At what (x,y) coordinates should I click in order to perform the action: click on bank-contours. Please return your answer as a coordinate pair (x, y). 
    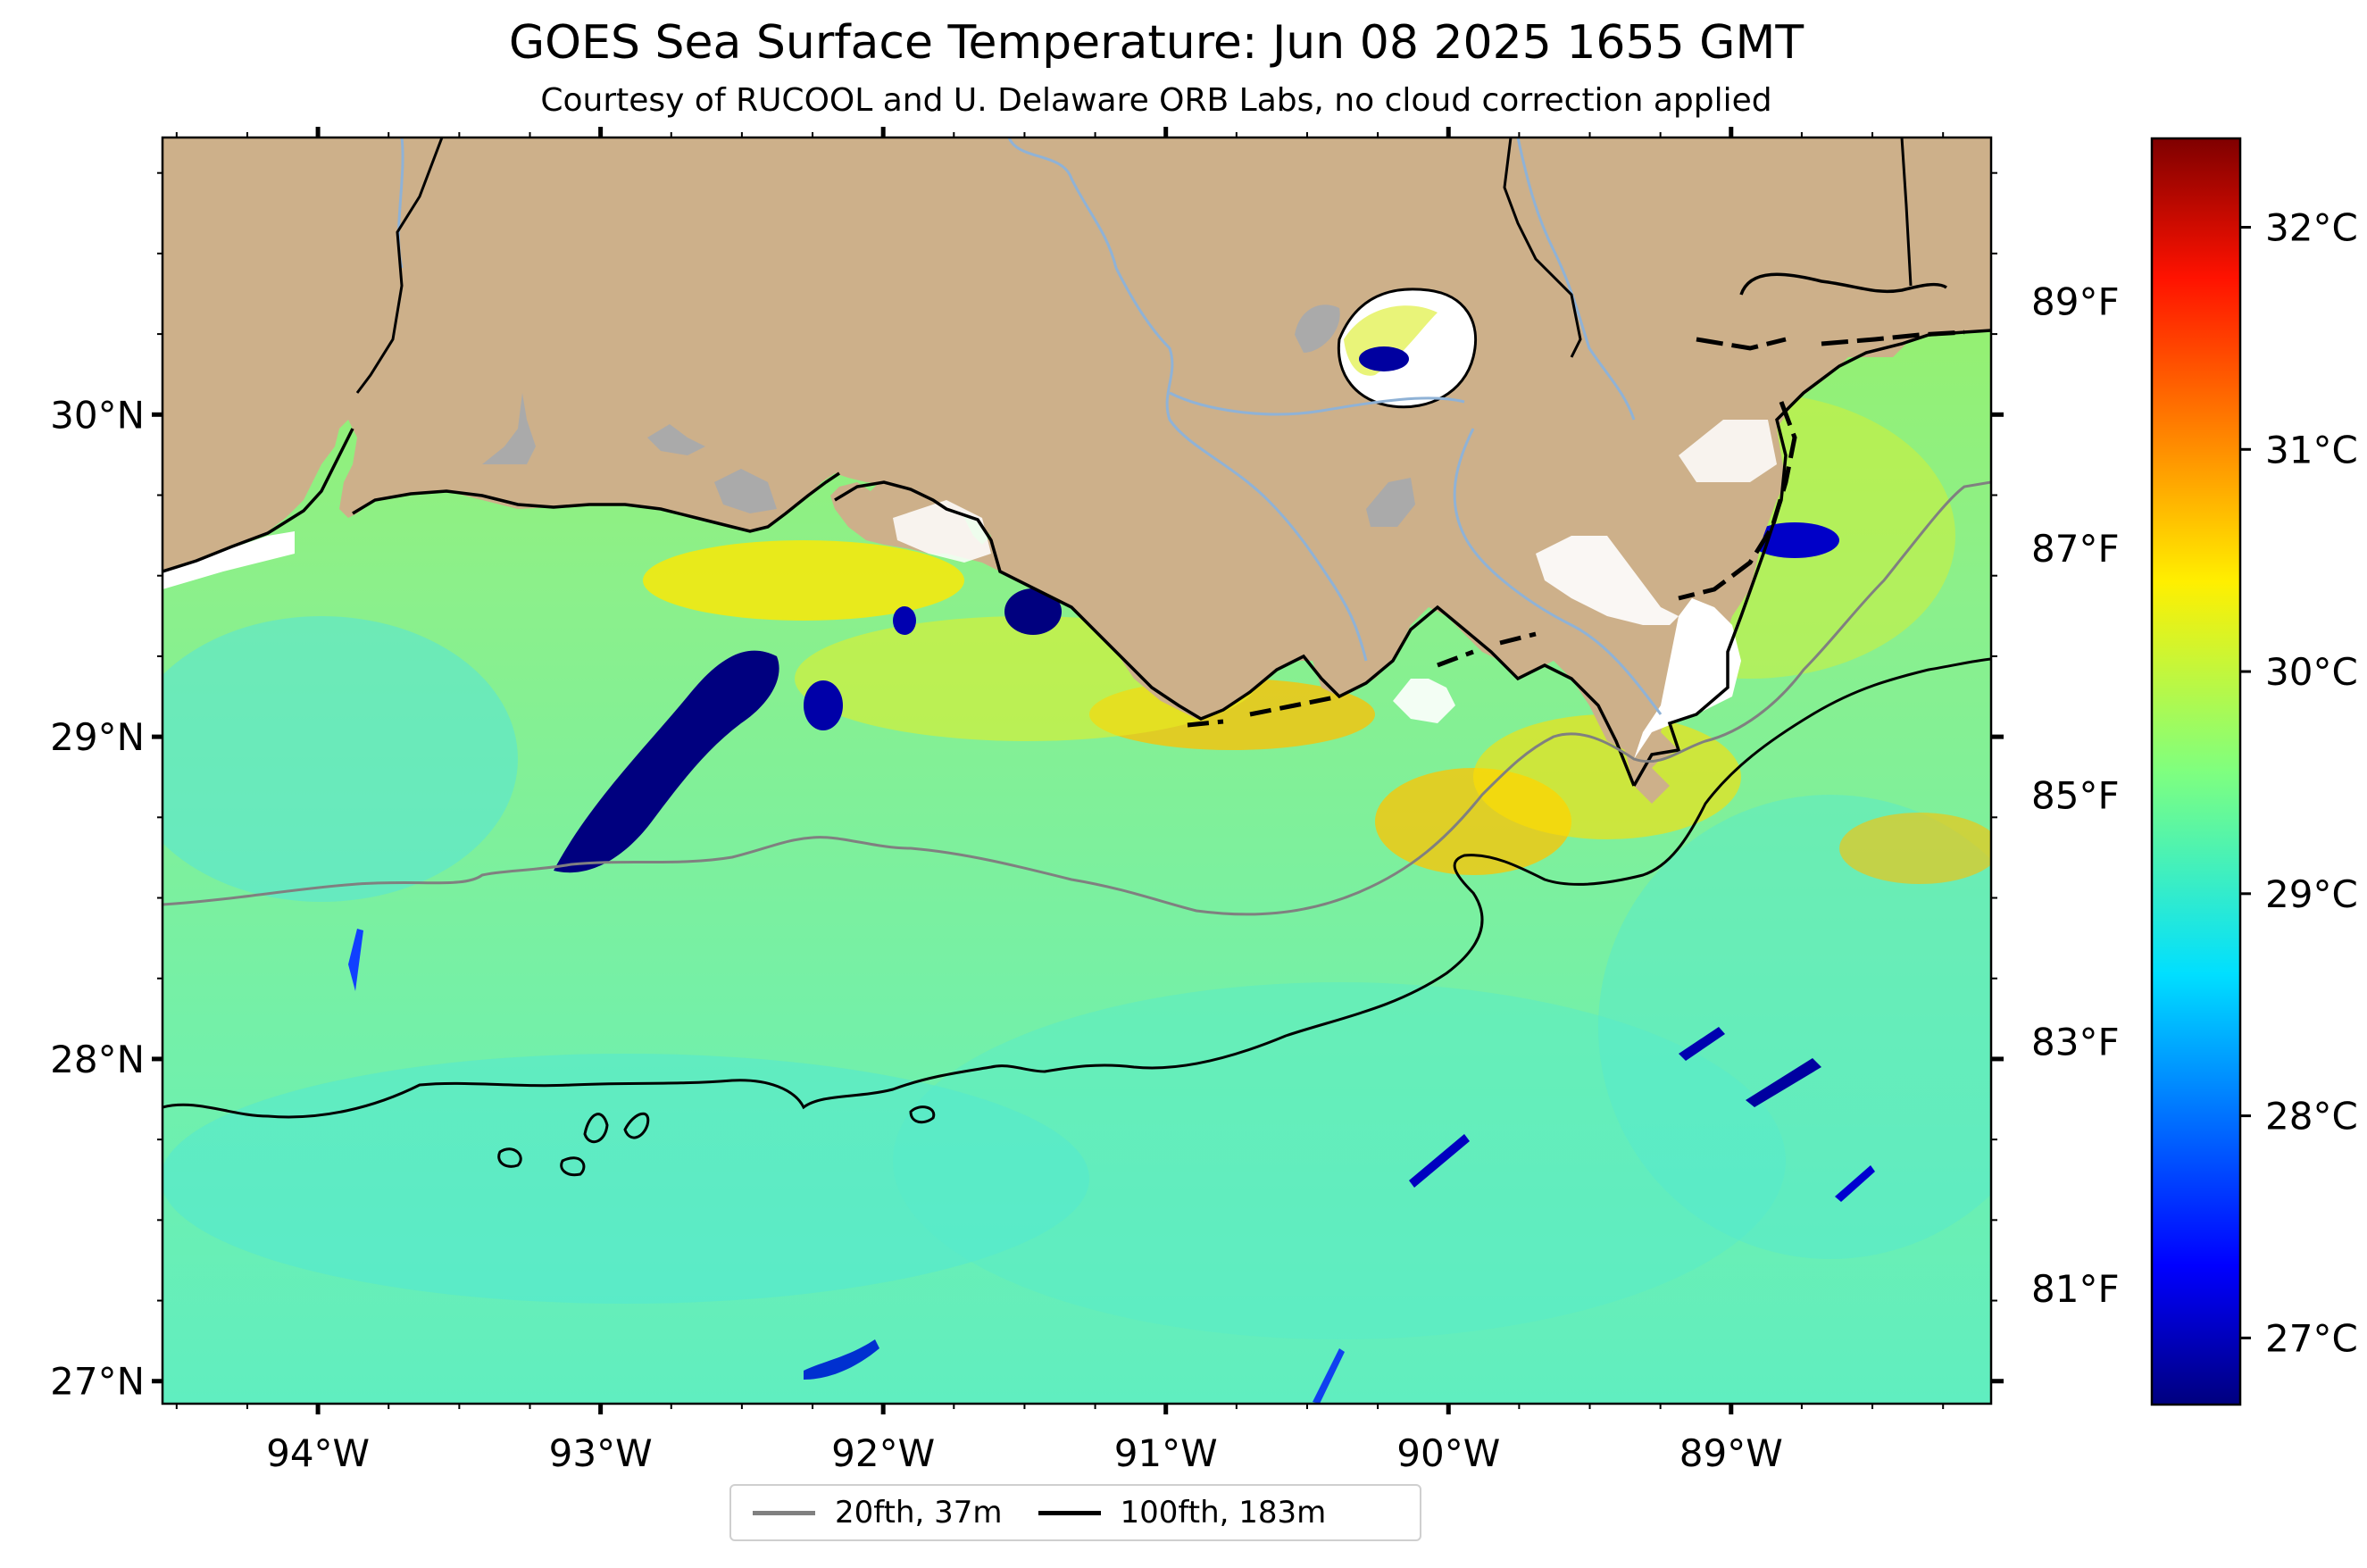
    Looking at the image, I should click on (716, 1141).